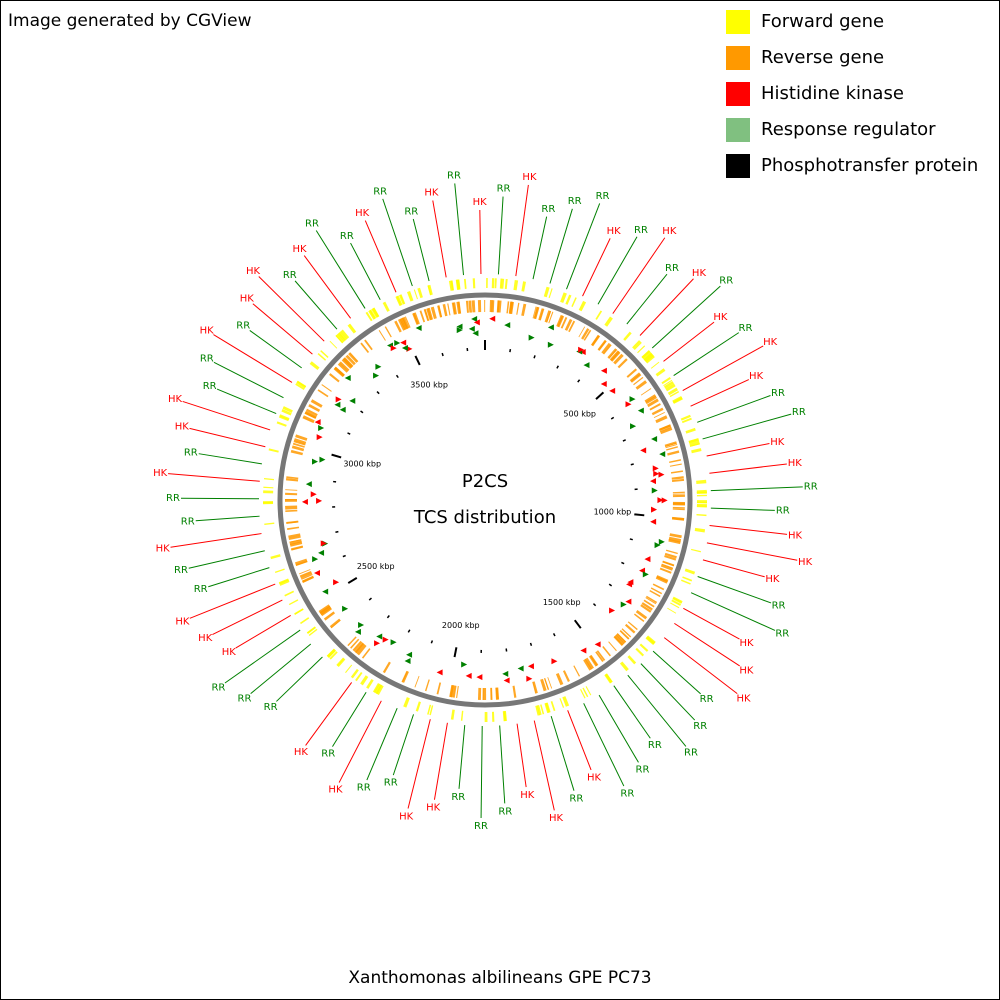  Describe the element at coordinates (579, 413) in the screenshot. I see `kbp-label: 500 kbp` at that location.